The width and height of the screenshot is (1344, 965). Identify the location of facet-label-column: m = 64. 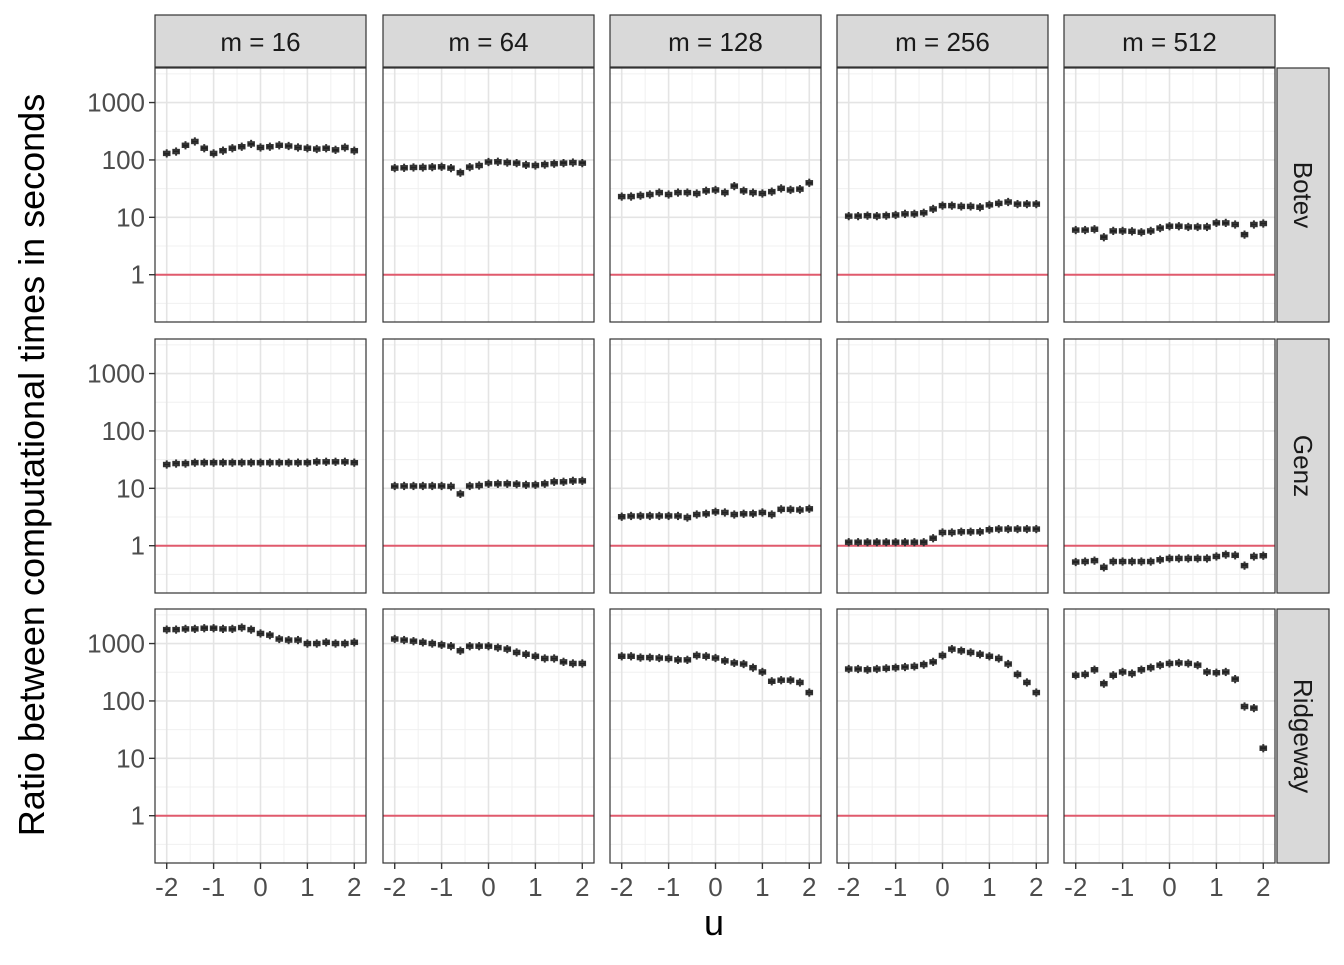
(488, 42).